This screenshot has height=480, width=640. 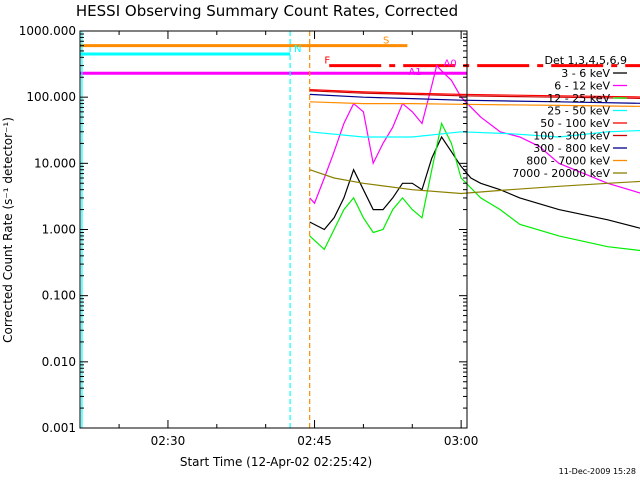 I want to click on legend-entry-label: 50 - 100 keV, so click(x=575, y=123).